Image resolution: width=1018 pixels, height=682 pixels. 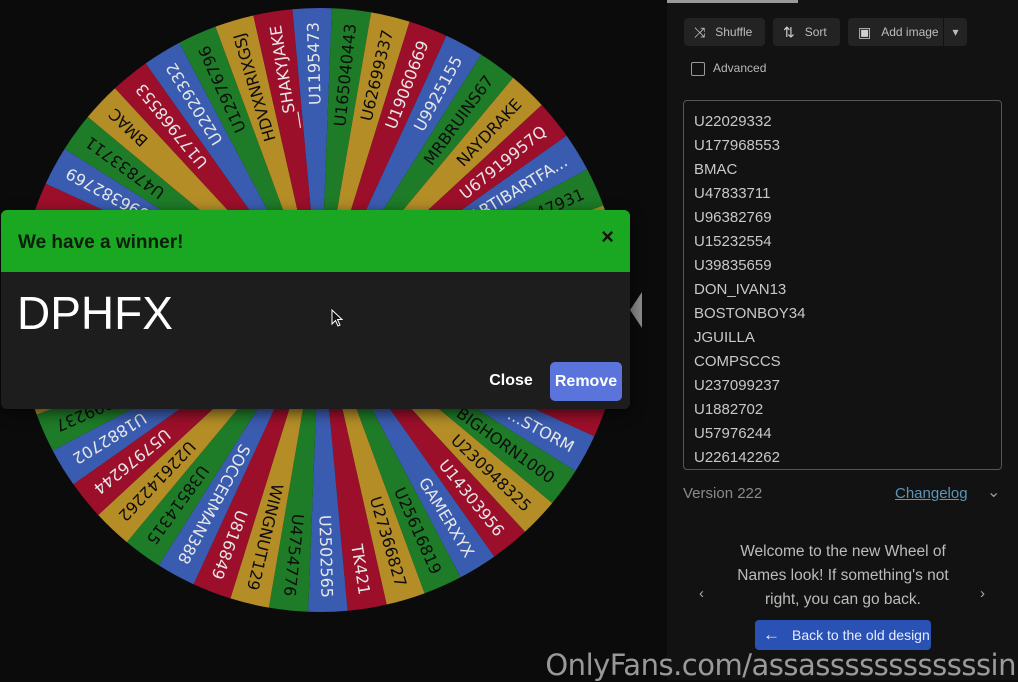 What do you see at coordinates (733, 265) in the screenshot?
I see `name-entry: U39835659` at bounding box center [733, 265].